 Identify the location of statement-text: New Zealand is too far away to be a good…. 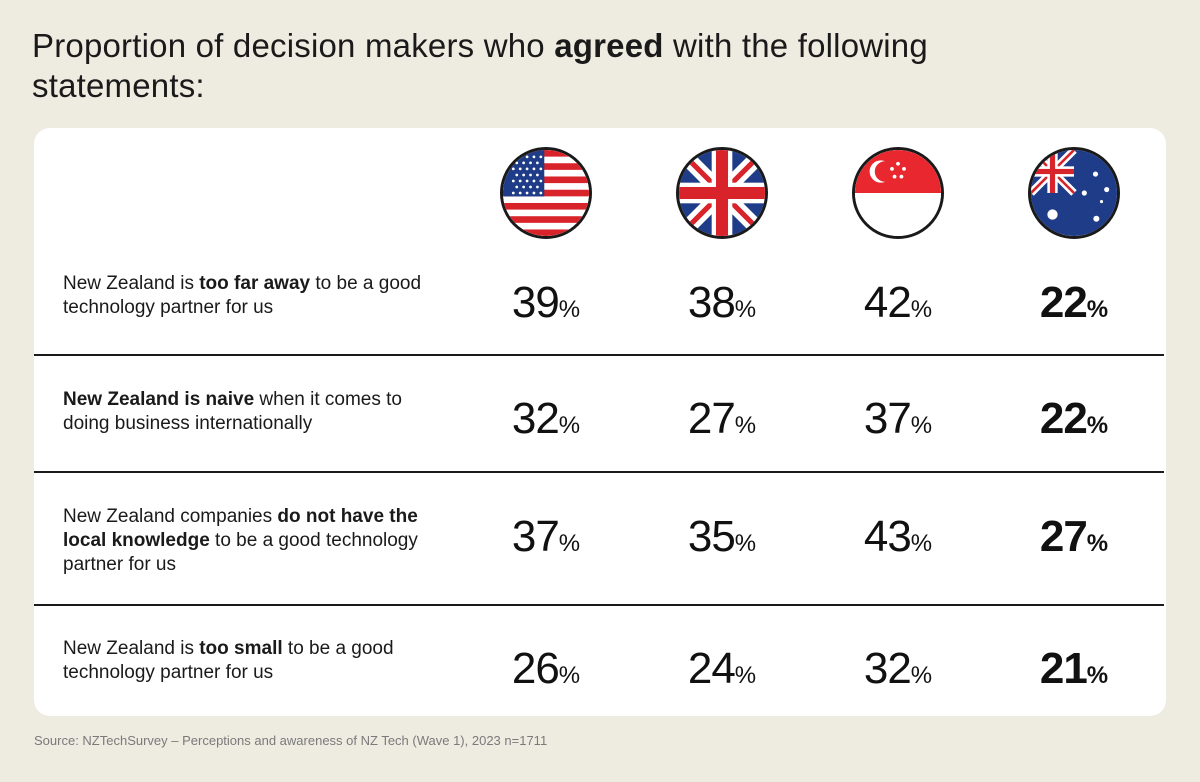
(242, 295).